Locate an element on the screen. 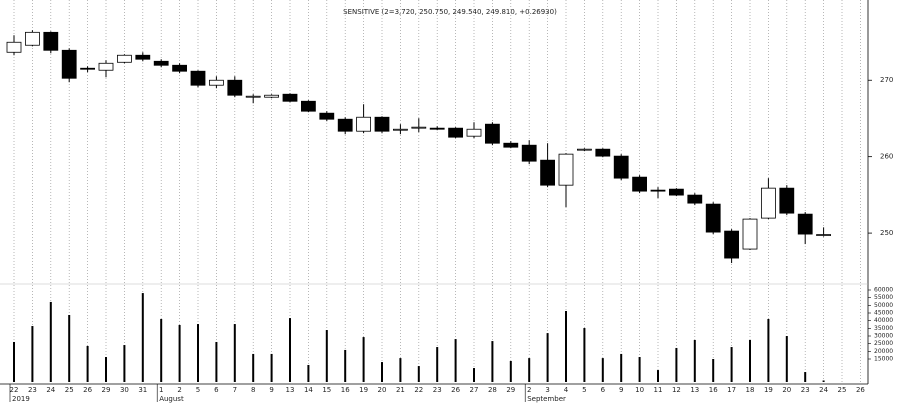 This screenshot has height=408, width=900. x-tick-label: 22 is located at coordinates (418, 390).